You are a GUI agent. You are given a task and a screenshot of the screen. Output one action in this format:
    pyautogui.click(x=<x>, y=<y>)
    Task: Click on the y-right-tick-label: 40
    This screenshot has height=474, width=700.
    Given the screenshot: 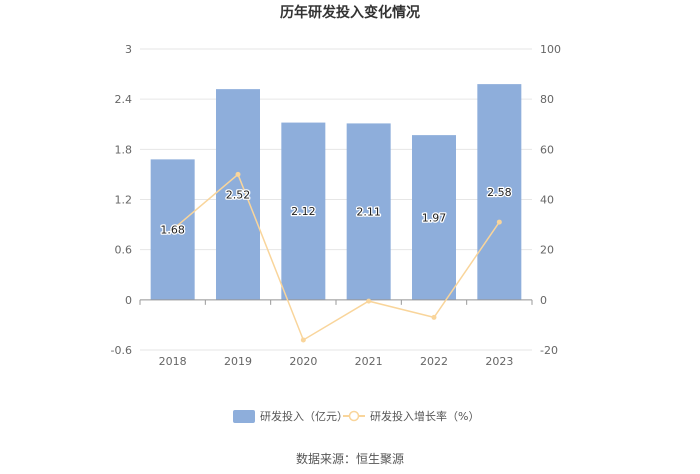 What is the action you would take?
    pyautogui.click(x=547, y=200)
    